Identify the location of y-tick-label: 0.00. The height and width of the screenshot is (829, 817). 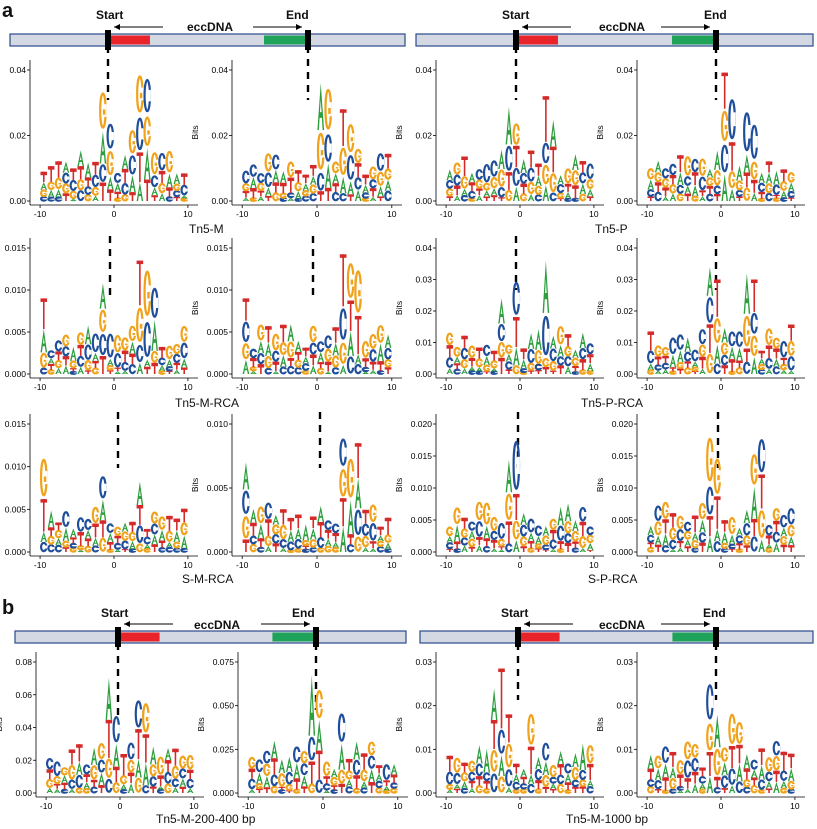
(219, 201).